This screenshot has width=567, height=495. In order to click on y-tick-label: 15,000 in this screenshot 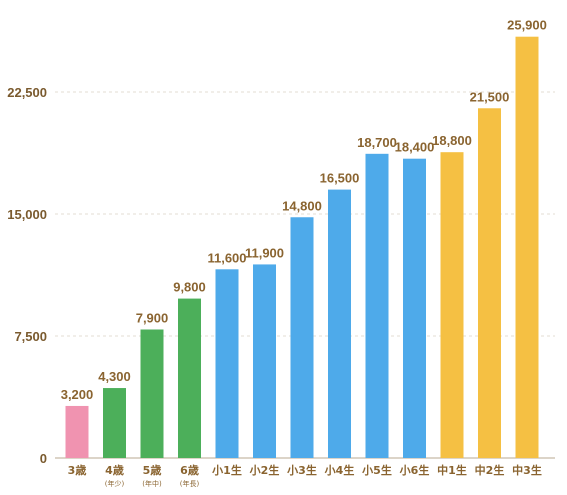, I will do `click(27, 214)`.